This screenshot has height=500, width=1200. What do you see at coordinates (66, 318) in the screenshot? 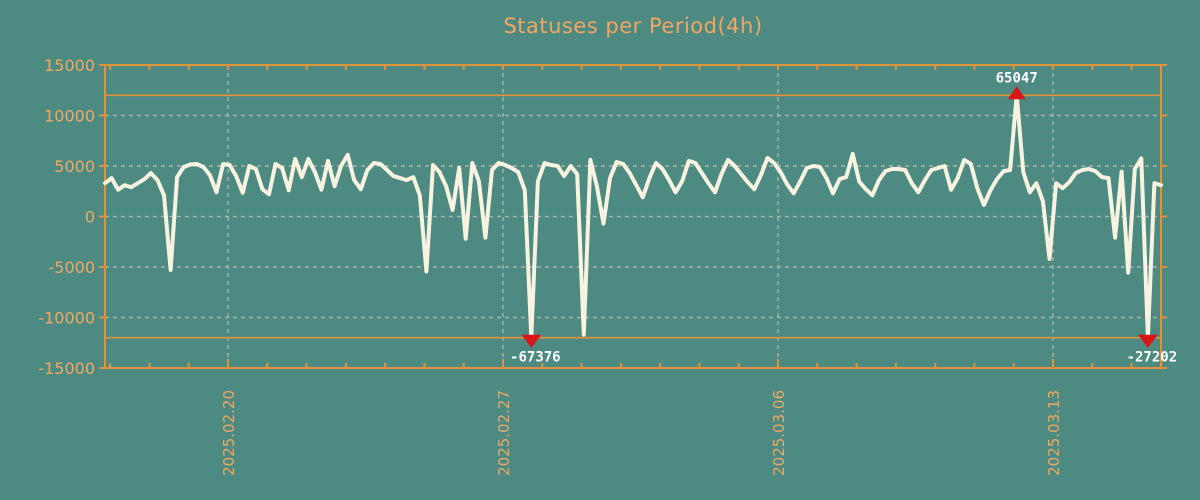
I see `y-axis-label--10000: -10000` at bounding box center [66, 318].